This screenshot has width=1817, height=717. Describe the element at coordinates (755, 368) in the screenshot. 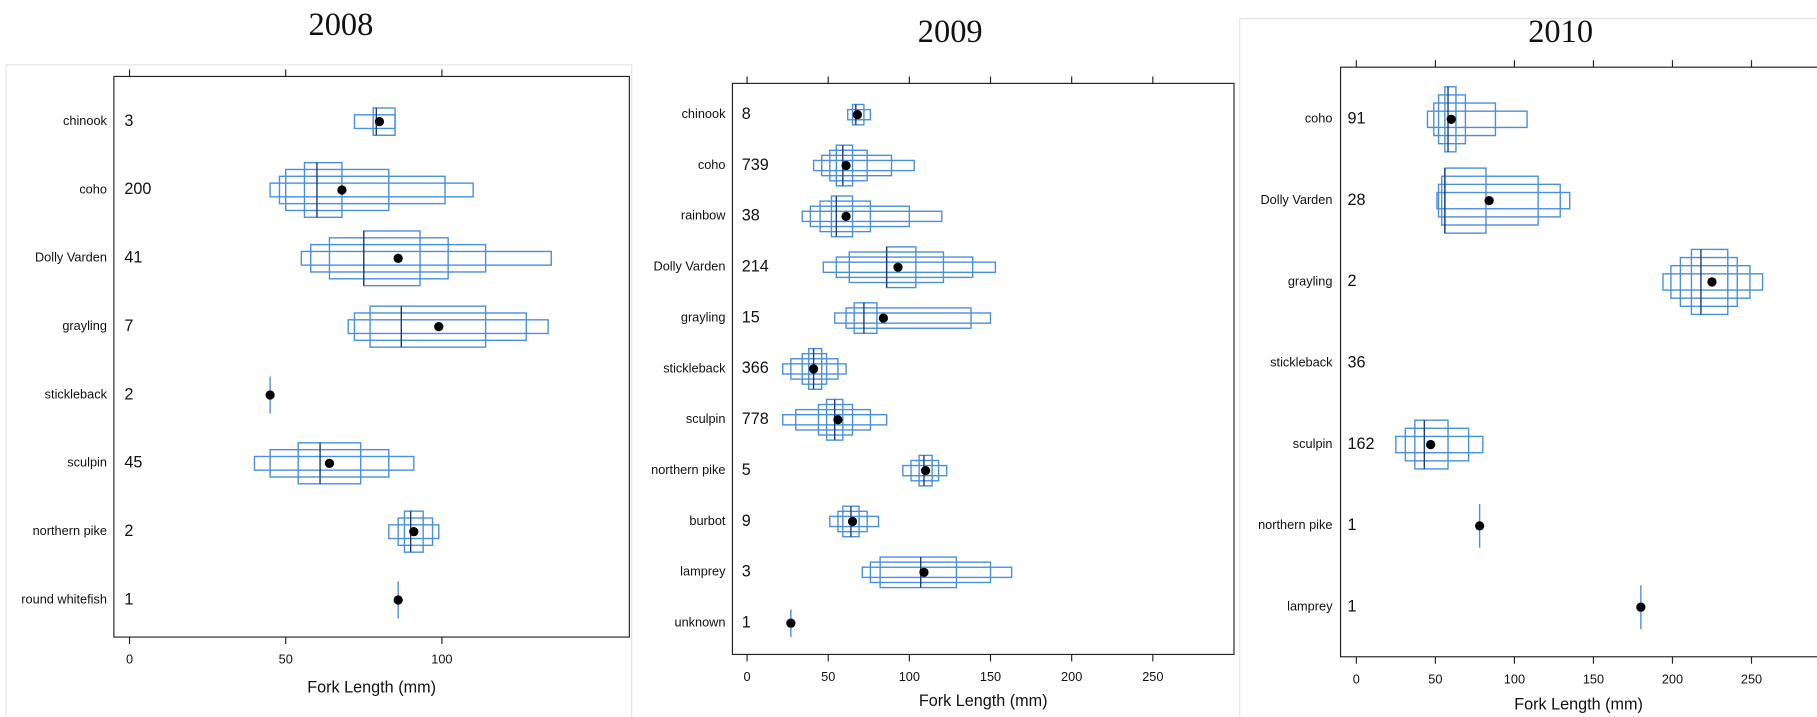

I see `count-label: 366` at that location.